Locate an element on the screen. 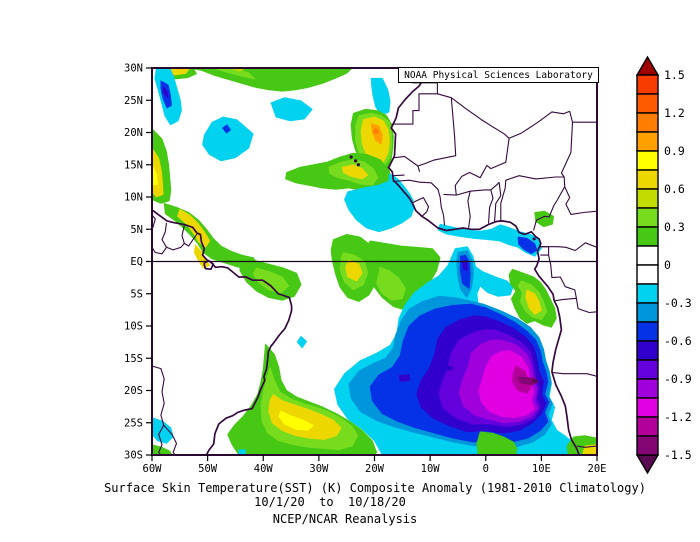 The image size is (700, 542). colorbar-label: 0.6 is located at coordinates (674, 189).